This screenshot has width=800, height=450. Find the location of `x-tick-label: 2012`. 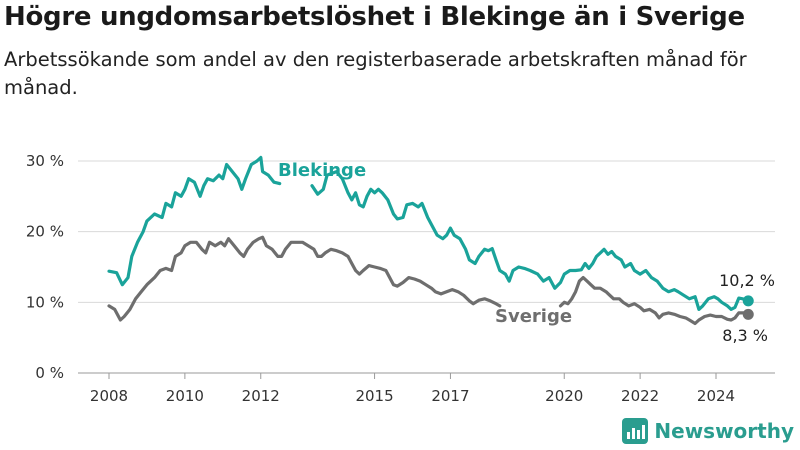

x-tick-label: 2012 is located at coordinates (261, 396).